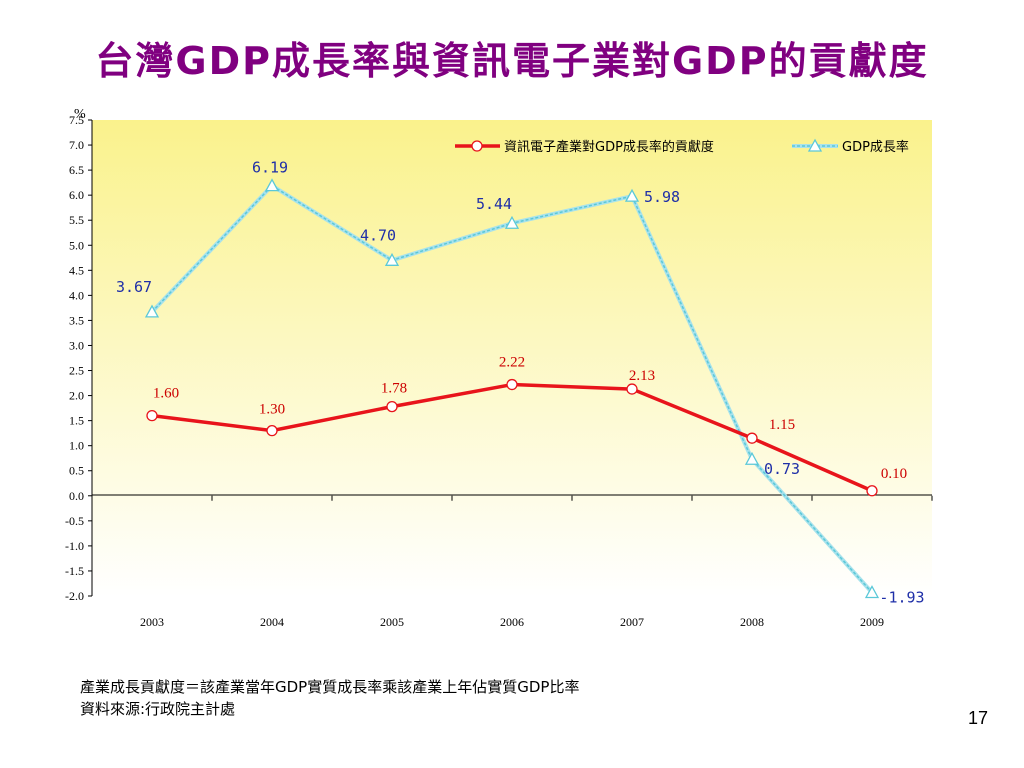 This screenshot has width=1024, height=768. Describe the element at coordinates (272, 410) in the screenshot. I see `contribution-data-label: 1.30` at that location.